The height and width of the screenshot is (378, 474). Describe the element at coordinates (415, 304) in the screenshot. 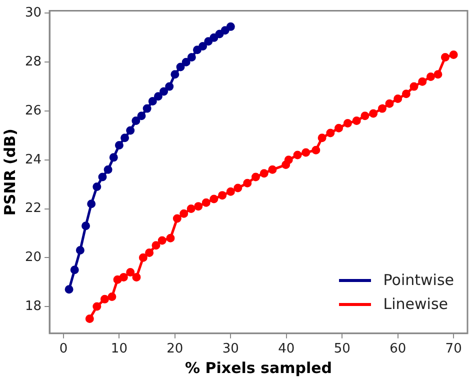

I see `legend-label: Linewise` at that location.